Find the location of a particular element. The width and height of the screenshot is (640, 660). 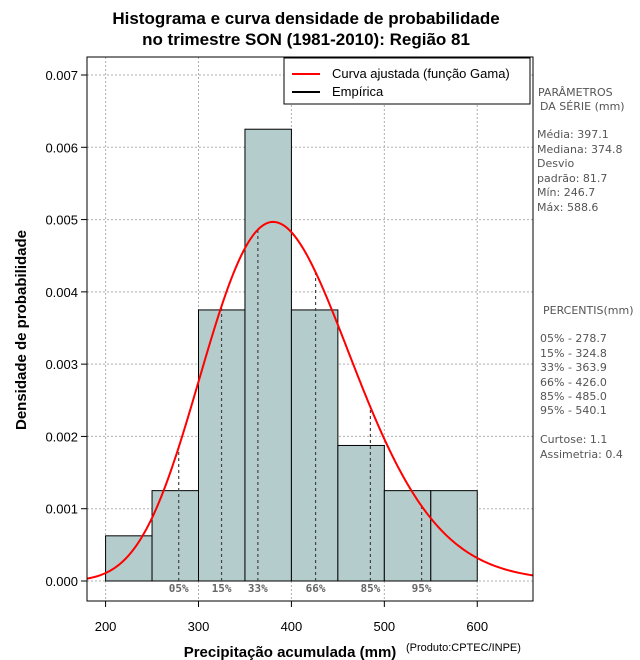

percentil-05: 05% - 278.7 is located at coordinates (573, 338).